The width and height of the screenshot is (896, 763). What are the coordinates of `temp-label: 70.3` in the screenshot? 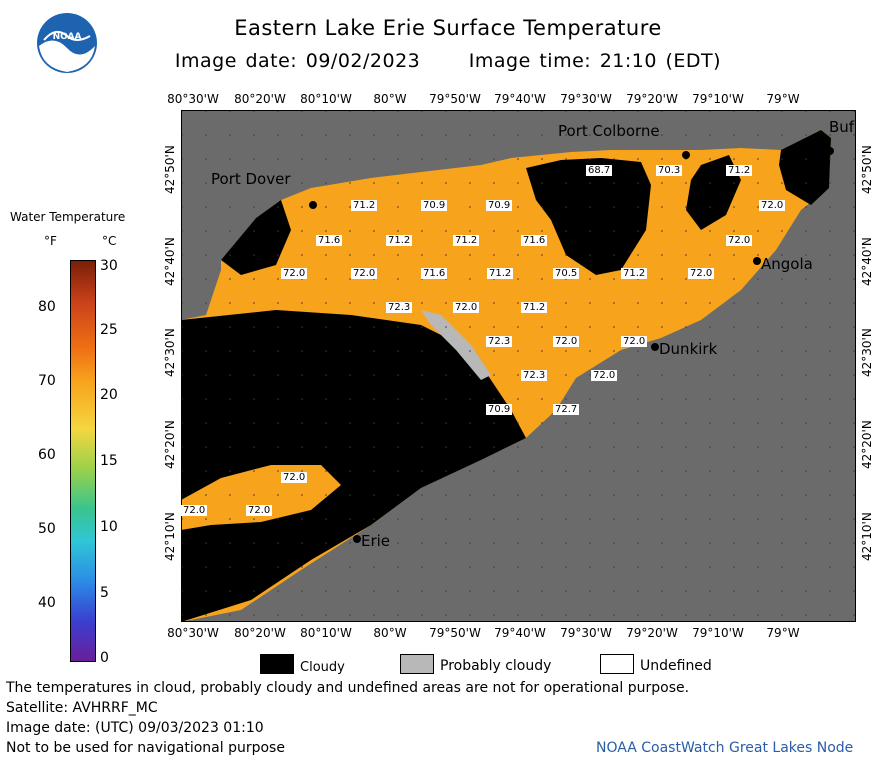 It's located at (669, 170).